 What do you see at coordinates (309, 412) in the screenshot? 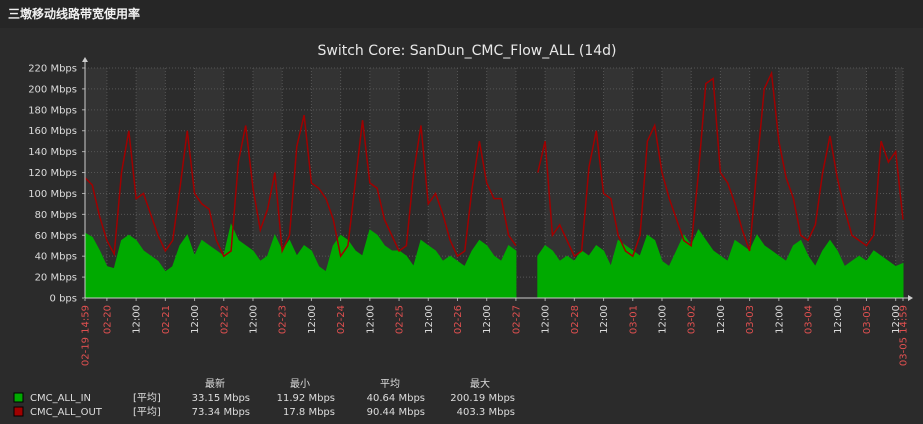
I see `stats-value: 17.8 Mbps` at bounding box center [309, 412].